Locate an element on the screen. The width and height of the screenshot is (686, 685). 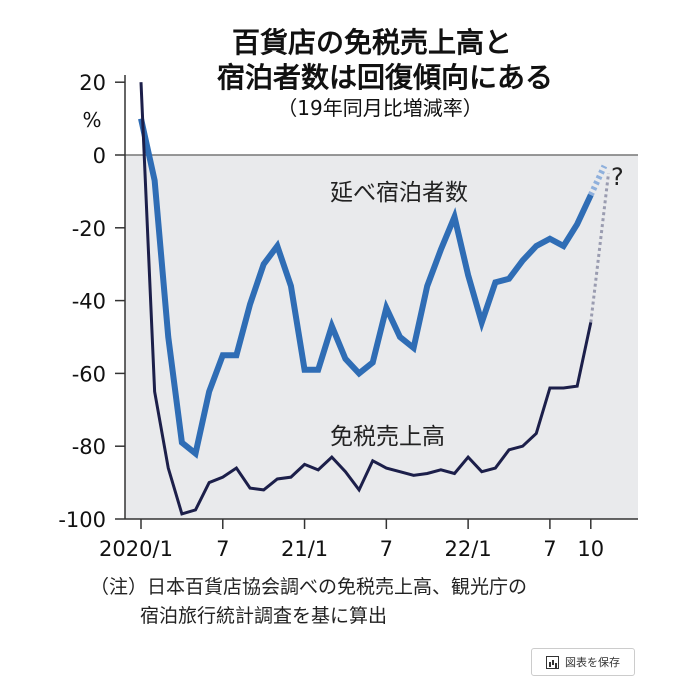
series-label-taxfree: 免税売上高 is located at coordinates (387, 437).